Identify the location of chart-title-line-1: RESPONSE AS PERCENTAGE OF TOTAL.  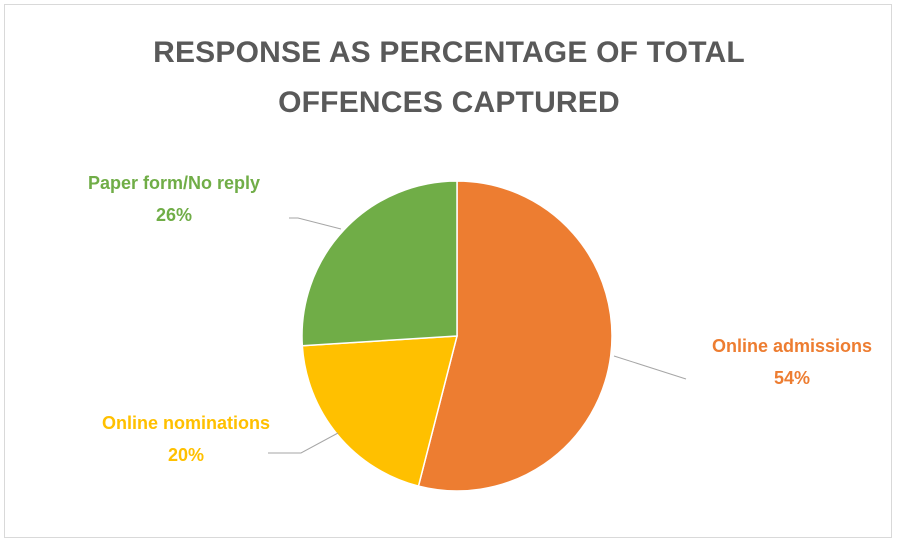
(449, 52).